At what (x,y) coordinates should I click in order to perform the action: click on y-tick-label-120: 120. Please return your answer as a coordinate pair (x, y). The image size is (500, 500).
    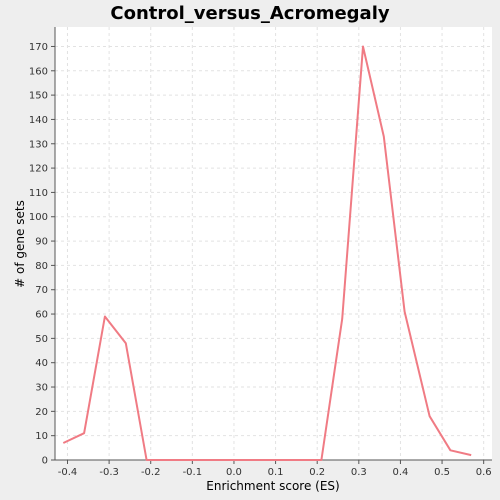
    Looking at the image, I should click on (38, 169).